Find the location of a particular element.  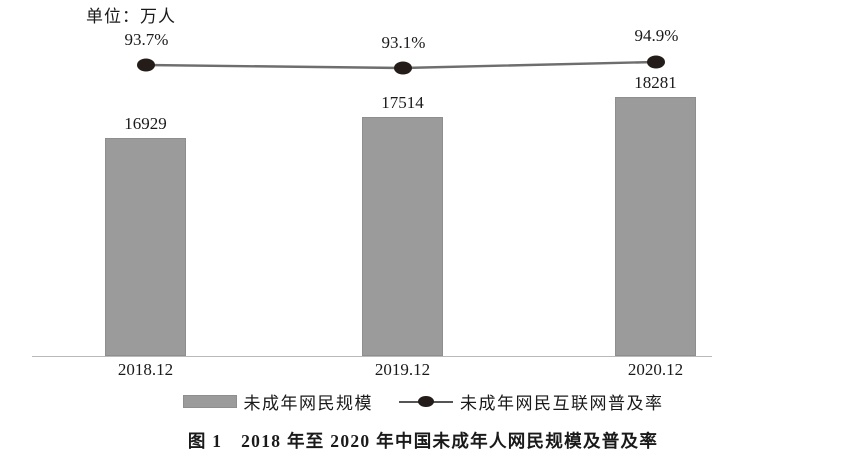

bar-2019 is located at coordinates (402, 236).